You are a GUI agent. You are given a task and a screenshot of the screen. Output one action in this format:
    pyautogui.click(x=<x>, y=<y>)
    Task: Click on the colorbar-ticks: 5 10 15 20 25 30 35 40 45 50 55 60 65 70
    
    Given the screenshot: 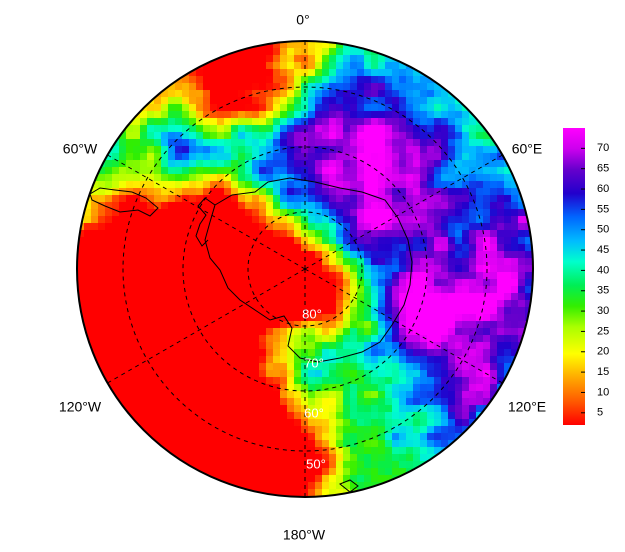 What is the action you would take?
    pyautogui.click(x=595, y=280)
    